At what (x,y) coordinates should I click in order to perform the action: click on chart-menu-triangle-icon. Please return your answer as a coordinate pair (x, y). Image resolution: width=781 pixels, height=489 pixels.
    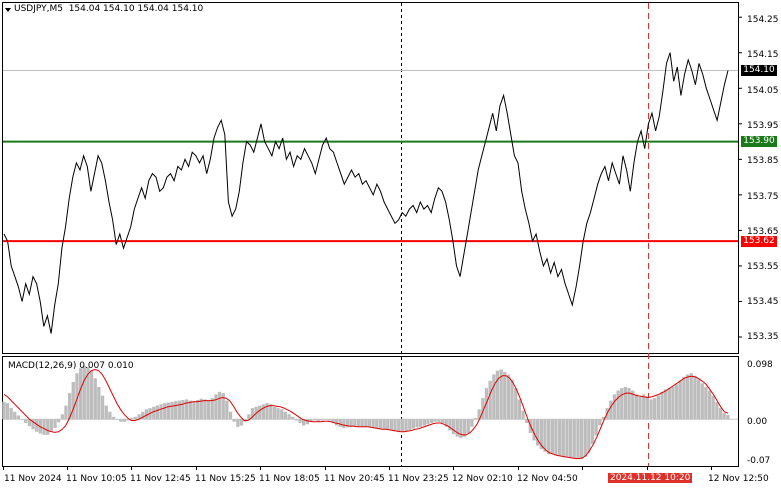
    Looking at the image, I should click on (8, 10).